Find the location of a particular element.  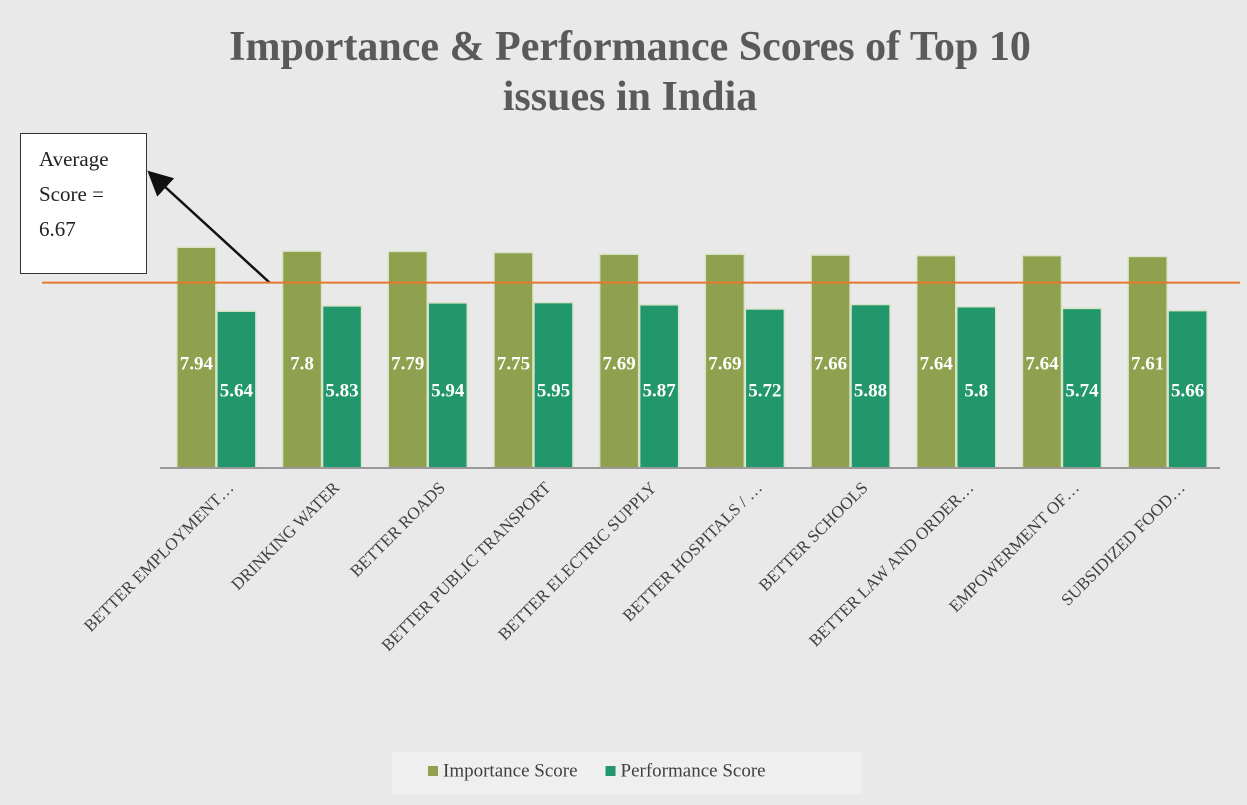

data-label: 7.94 is located at coordinates (197, 363).